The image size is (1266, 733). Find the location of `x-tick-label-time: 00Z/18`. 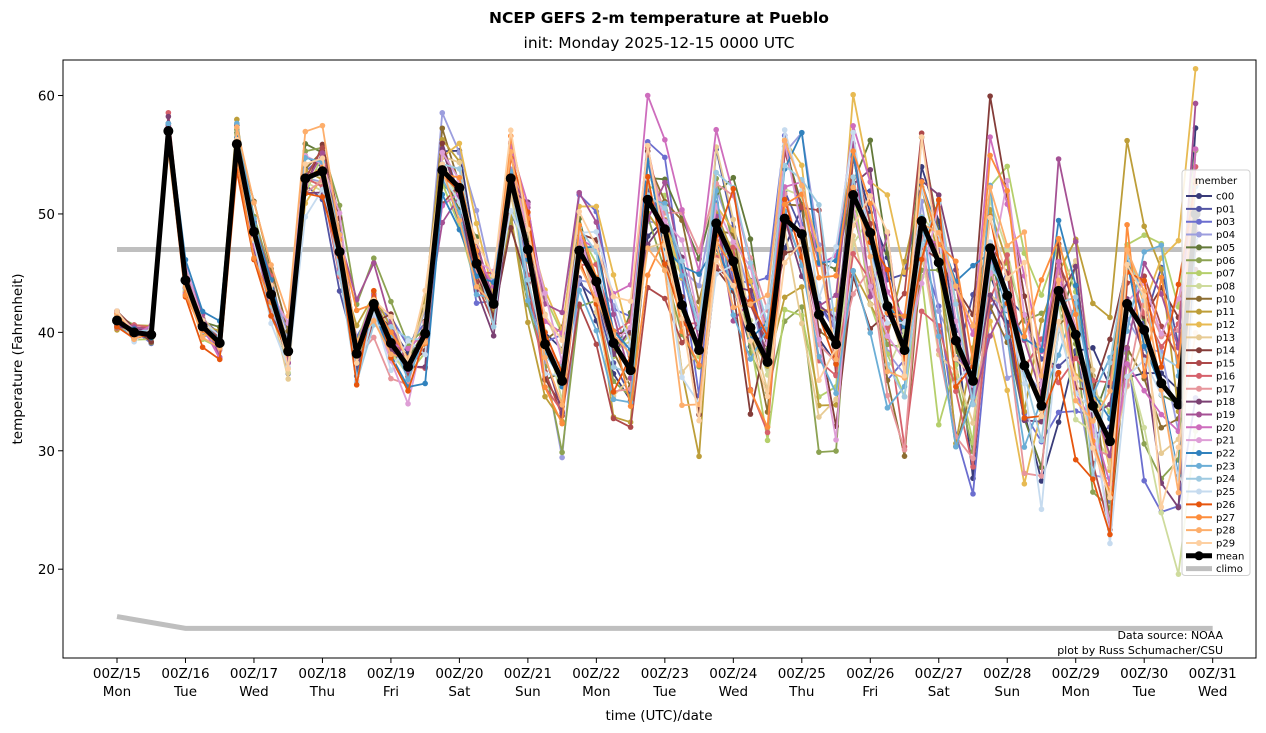

x-tick-label-time: 00Z/18 is located at coordinates (322, 674).